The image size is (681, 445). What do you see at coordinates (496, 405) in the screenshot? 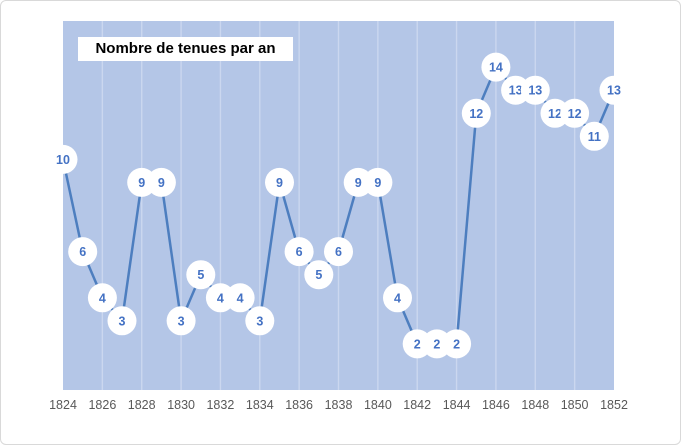
I see `x-axis-tick-label: 1846` at bounding box center [496, 405].